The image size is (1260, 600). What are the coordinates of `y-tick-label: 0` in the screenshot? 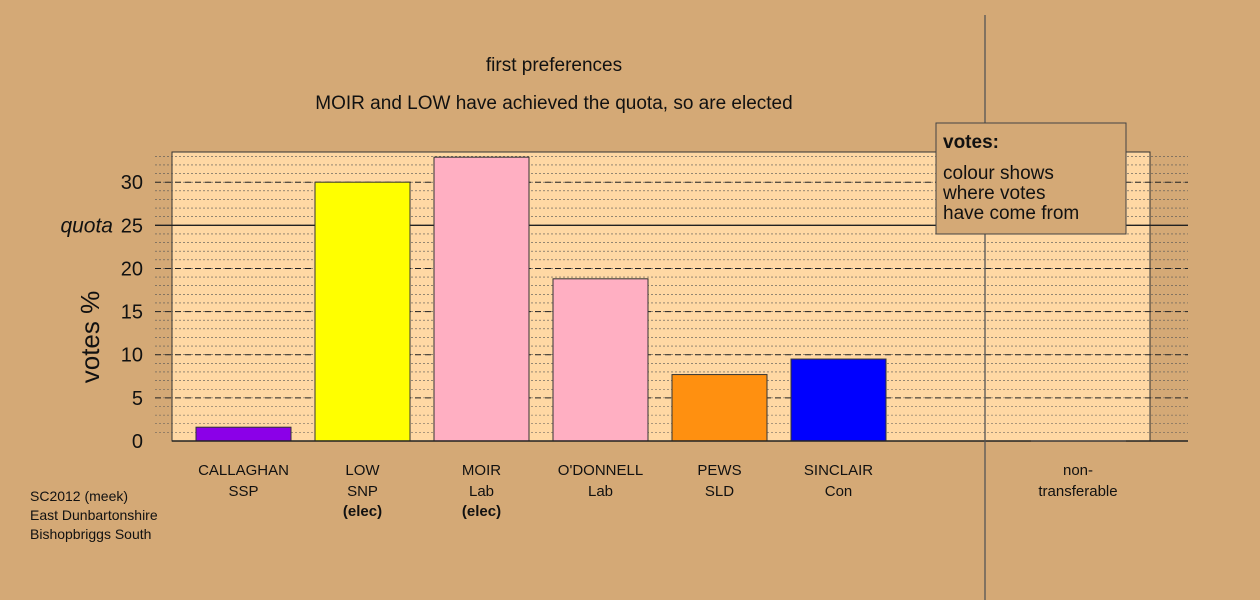 It's located at (137, 442).